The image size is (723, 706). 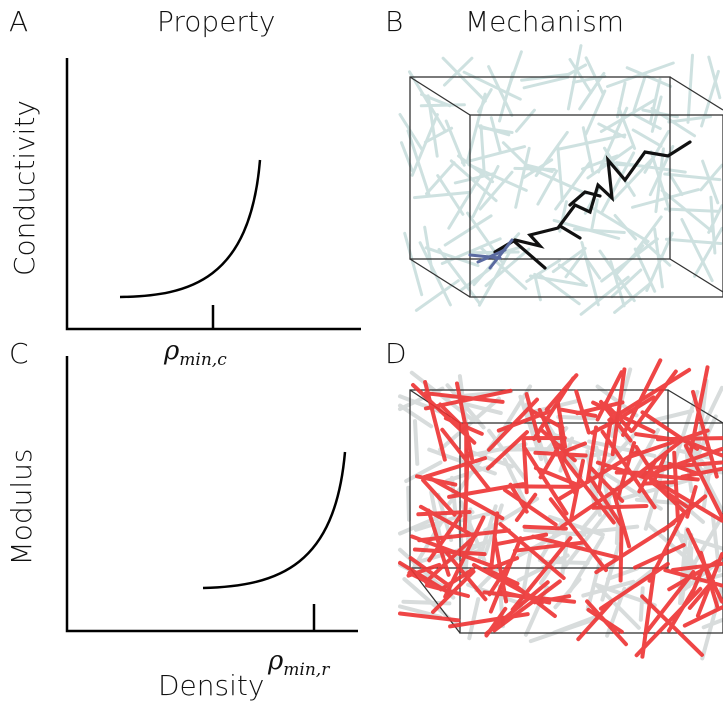 I want to click on panel-c-curve, so click(x=274, y=520).